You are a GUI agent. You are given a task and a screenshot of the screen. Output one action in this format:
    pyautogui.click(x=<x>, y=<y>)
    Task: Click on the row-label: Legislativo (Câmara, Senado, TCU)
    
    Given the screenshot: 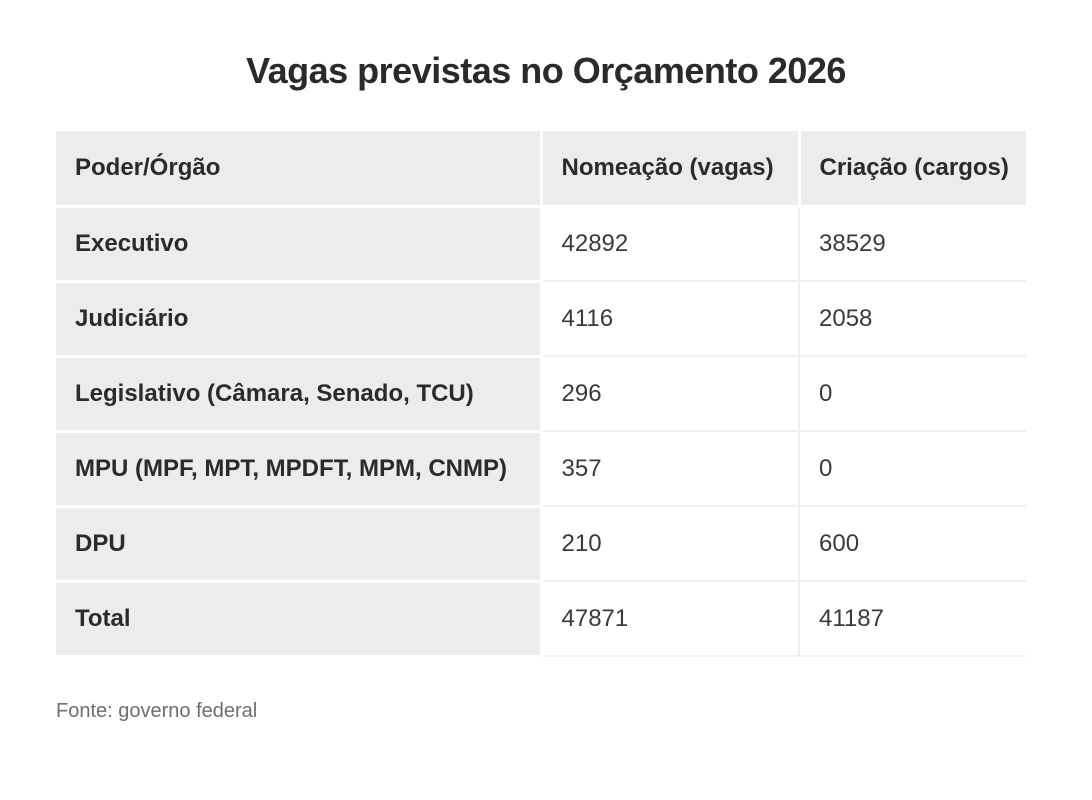 What is the action you would take?
    pyautogui.click(x=299, y=394)
    